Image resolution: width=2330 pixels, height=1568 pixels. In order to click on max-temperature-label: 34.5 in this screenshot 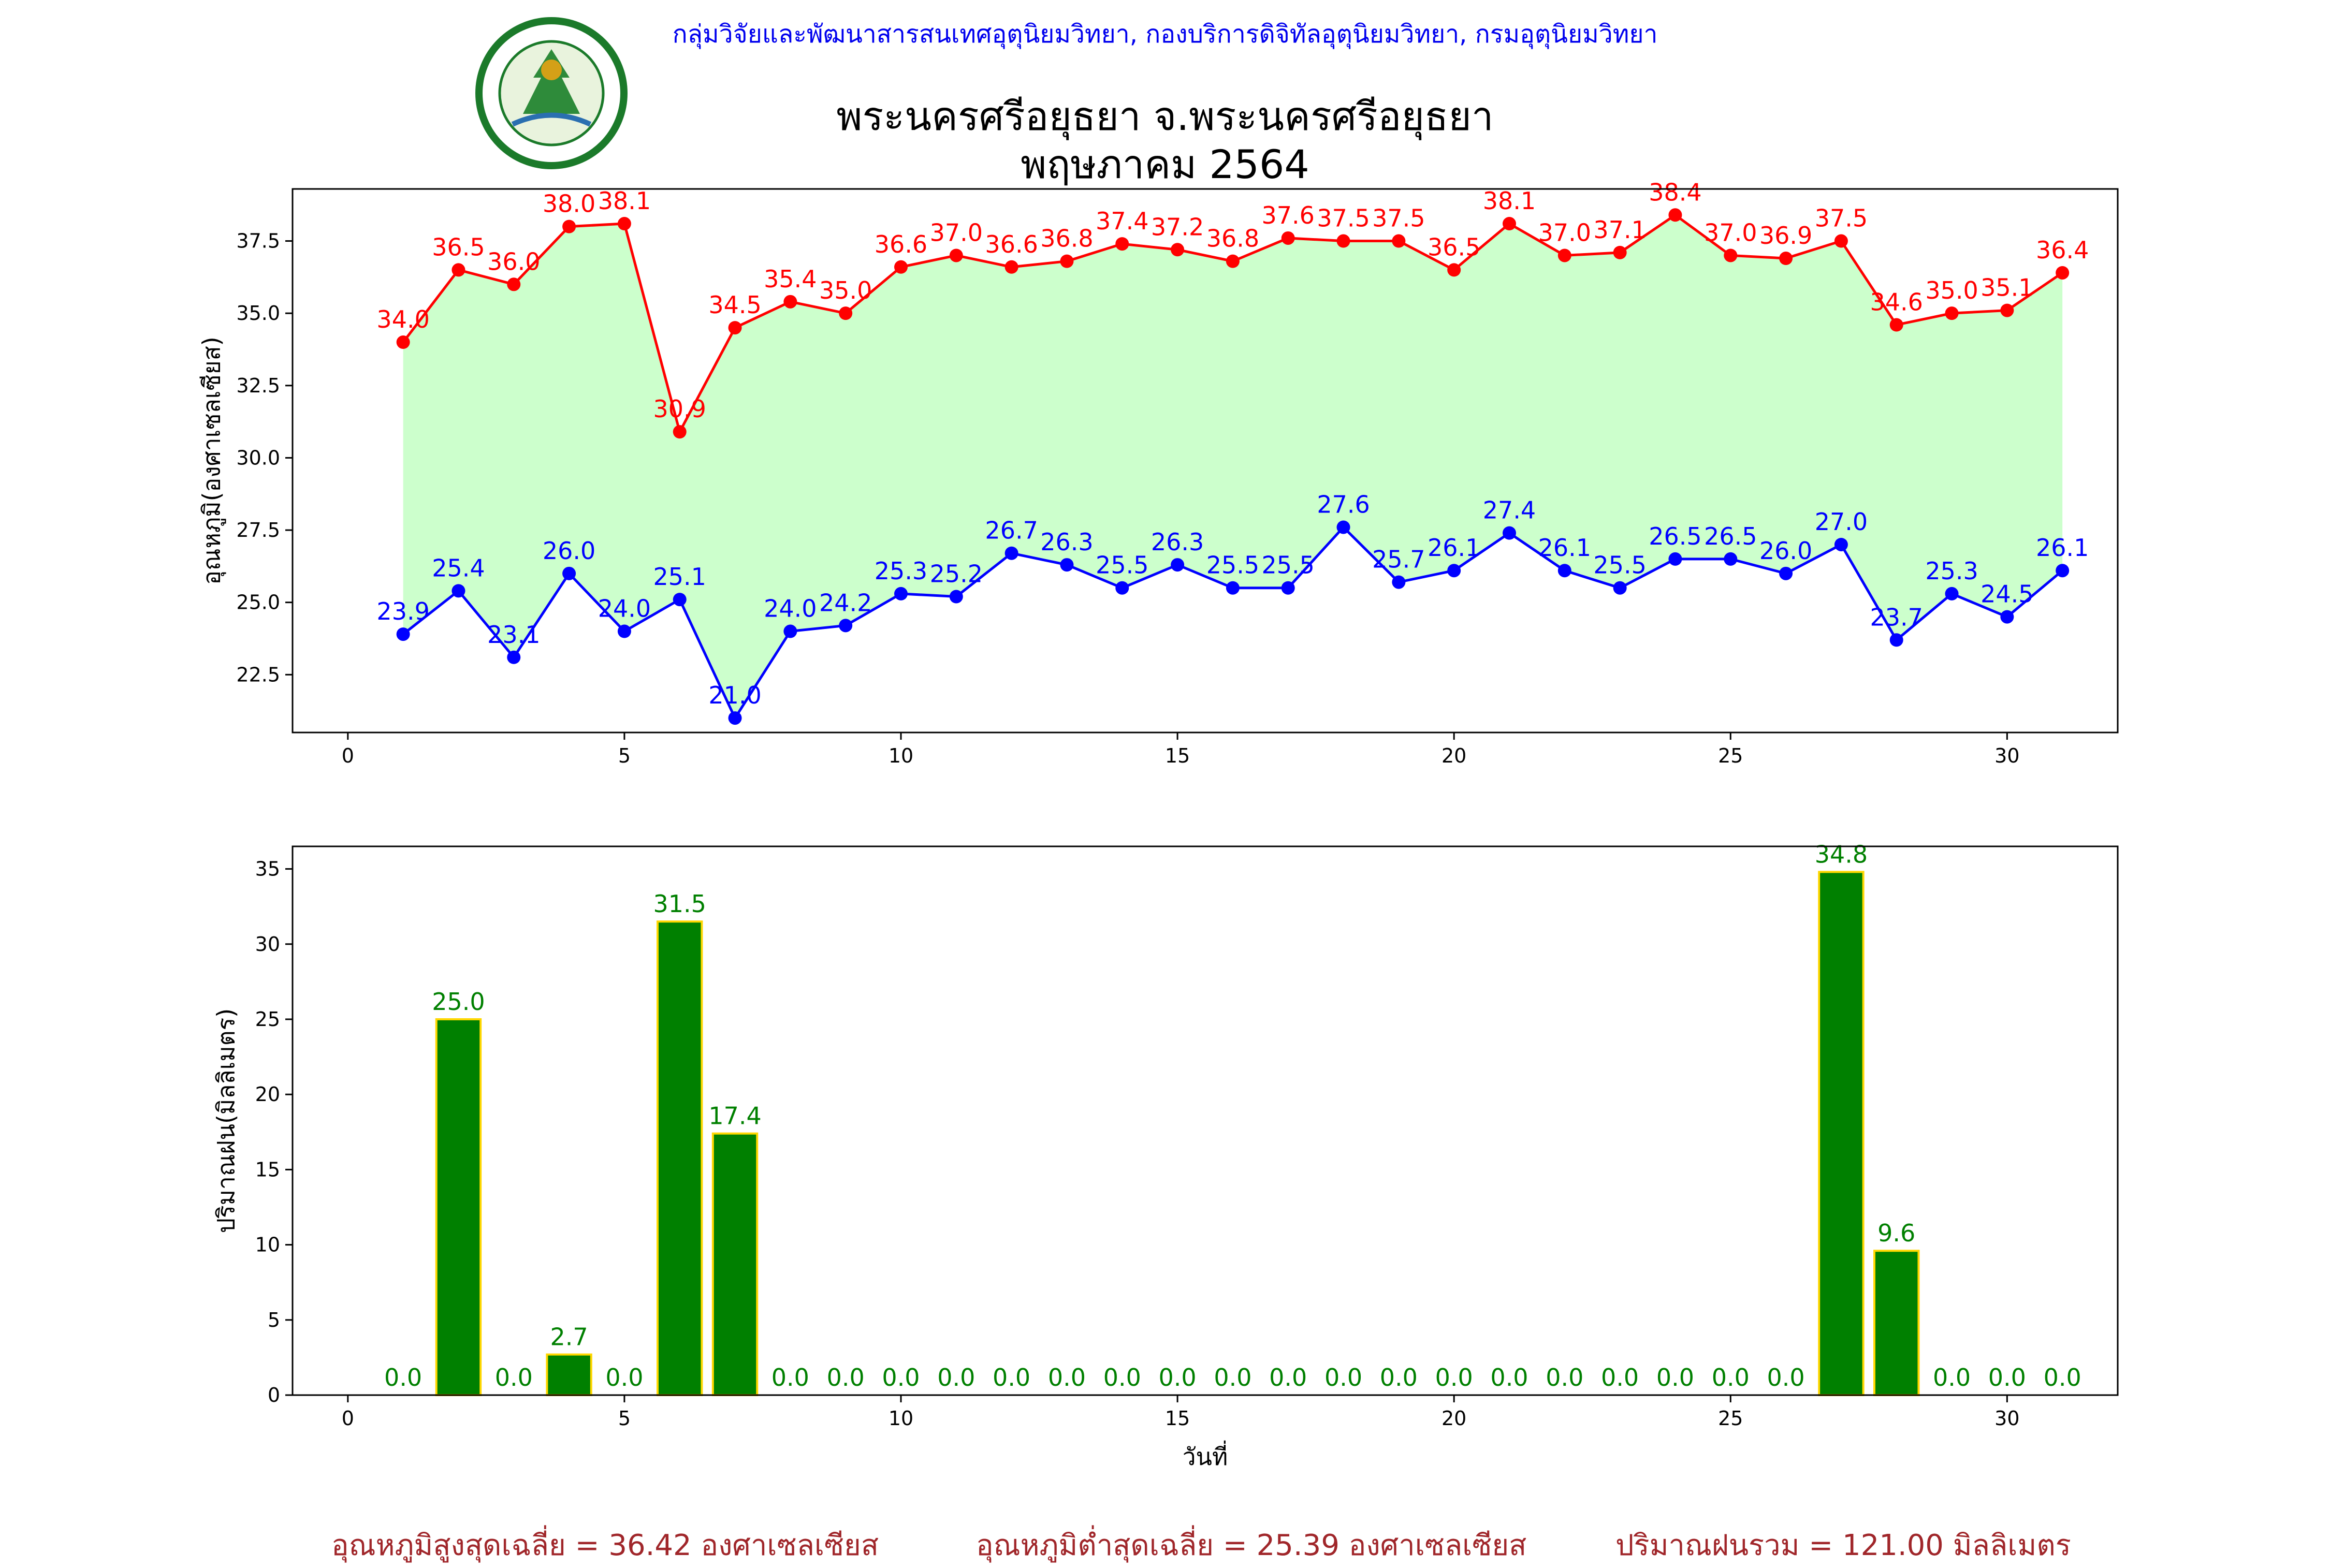, I will do `click(734, 305)`.